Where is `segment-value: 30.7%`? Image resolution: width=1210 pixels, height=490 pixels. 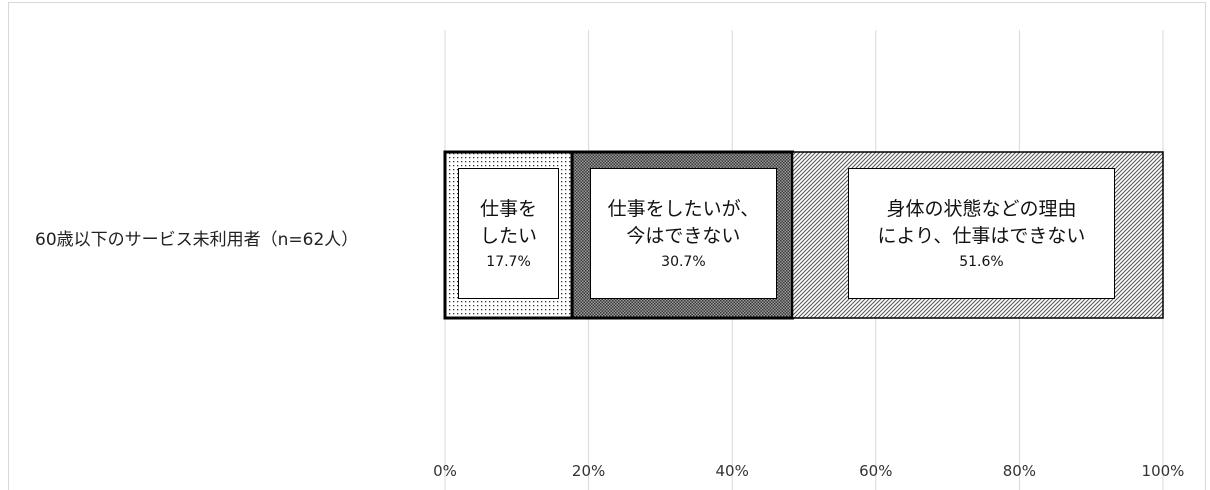
segment-value: 30.7% is located at coordinates (683, 261).